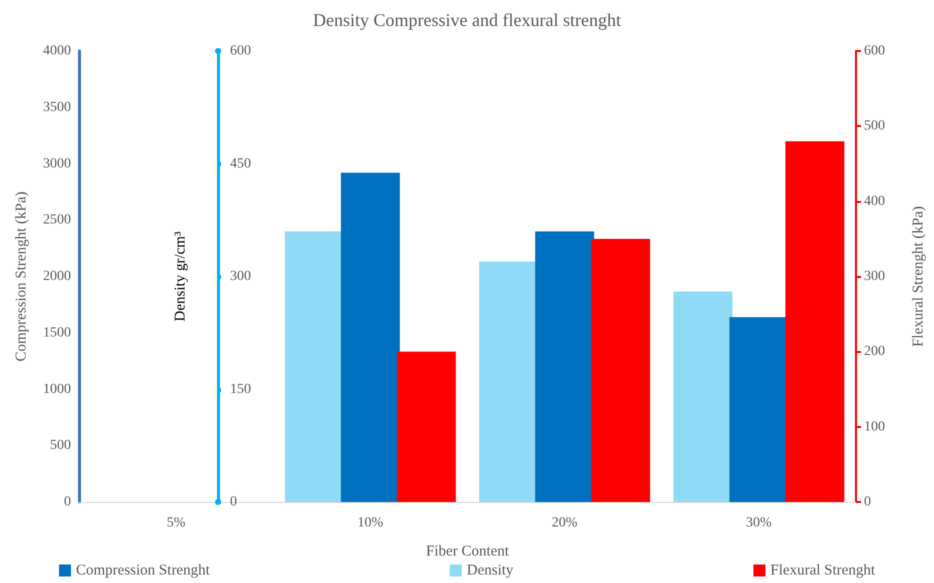 Image resolution: width=934 pixels, height=583 pixels. Describe the element at coordinates (371, 523) in the screenshot. I see `x-tick-label: 10%` at that location.